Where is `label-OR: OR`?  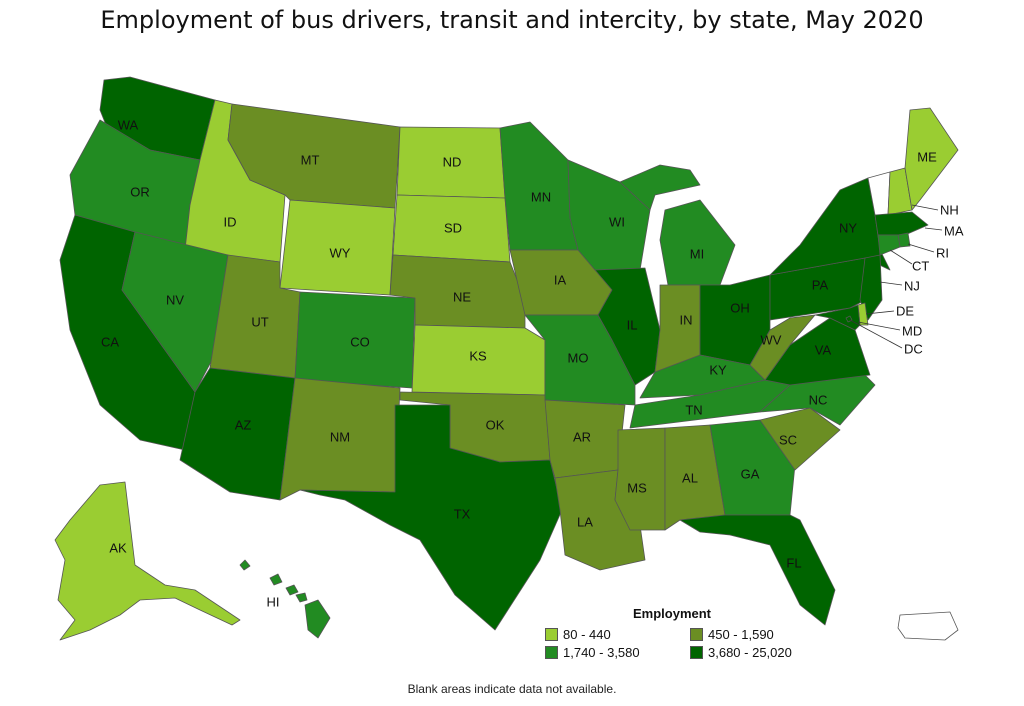 label-OR: OR is located at coordinates (140, 192).